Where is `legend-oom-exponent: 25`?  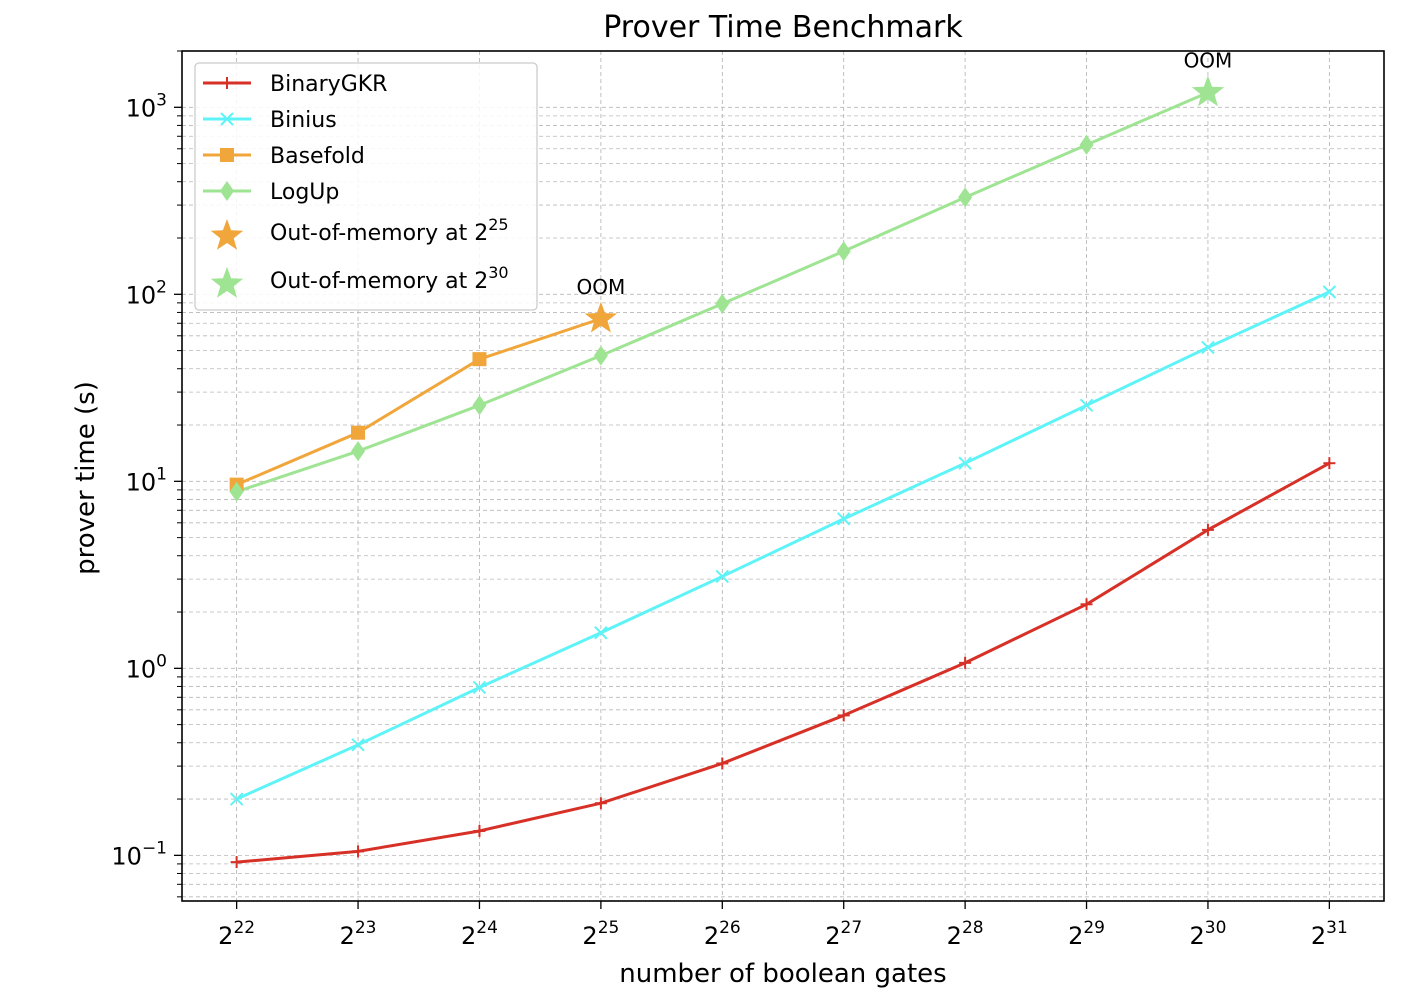 legend-oom-exponent: 25 is located at coordinates (498, 224).